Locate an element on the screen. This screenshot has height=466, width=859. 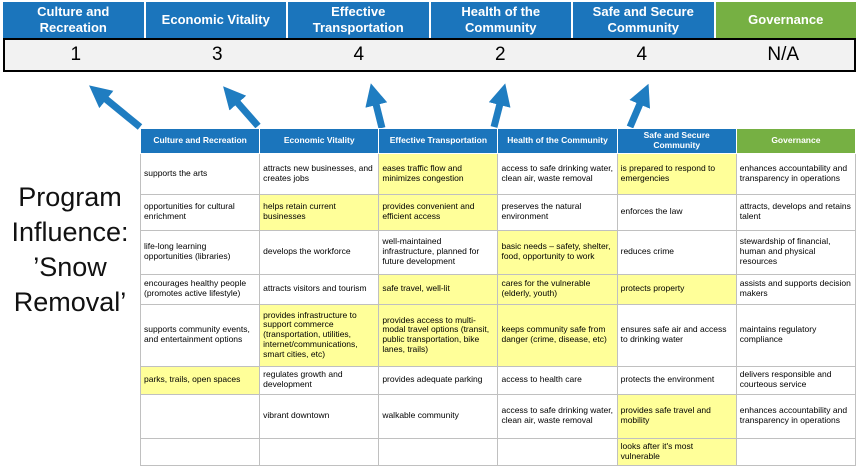
score-value-culture-recreation: 1 is located at coordinates (76, 54).